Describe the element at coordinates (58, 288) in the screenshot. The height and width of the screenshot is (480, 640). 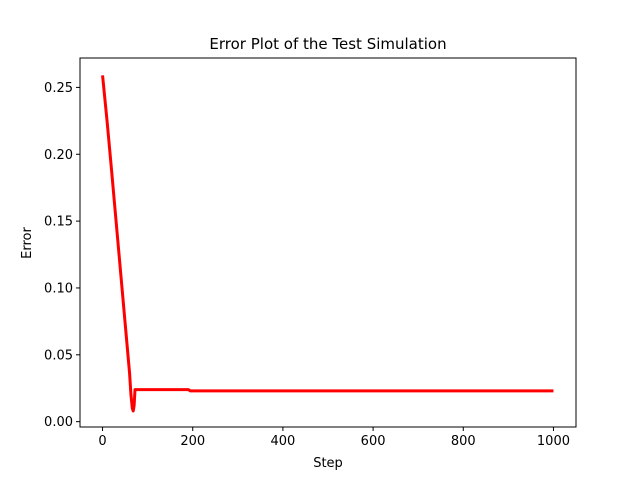
I see `y-tick-label: 0.10` at that location.